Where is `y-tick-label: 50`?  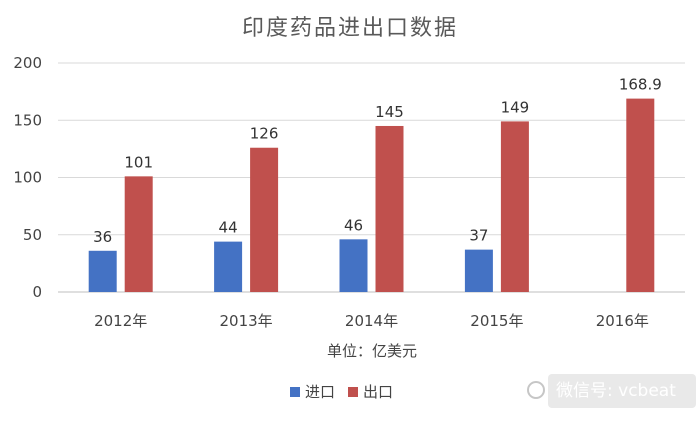
y-tick-label: 50 is located at coordinates (32, 235).